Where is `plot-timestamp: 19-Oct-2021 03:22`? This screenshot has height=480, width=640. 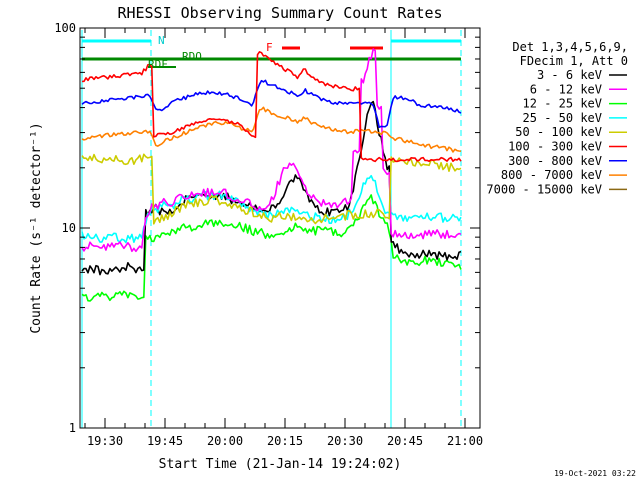 plot-timestamp: 19-Oct-2021 03:22 is located at coordinates (595, 473).